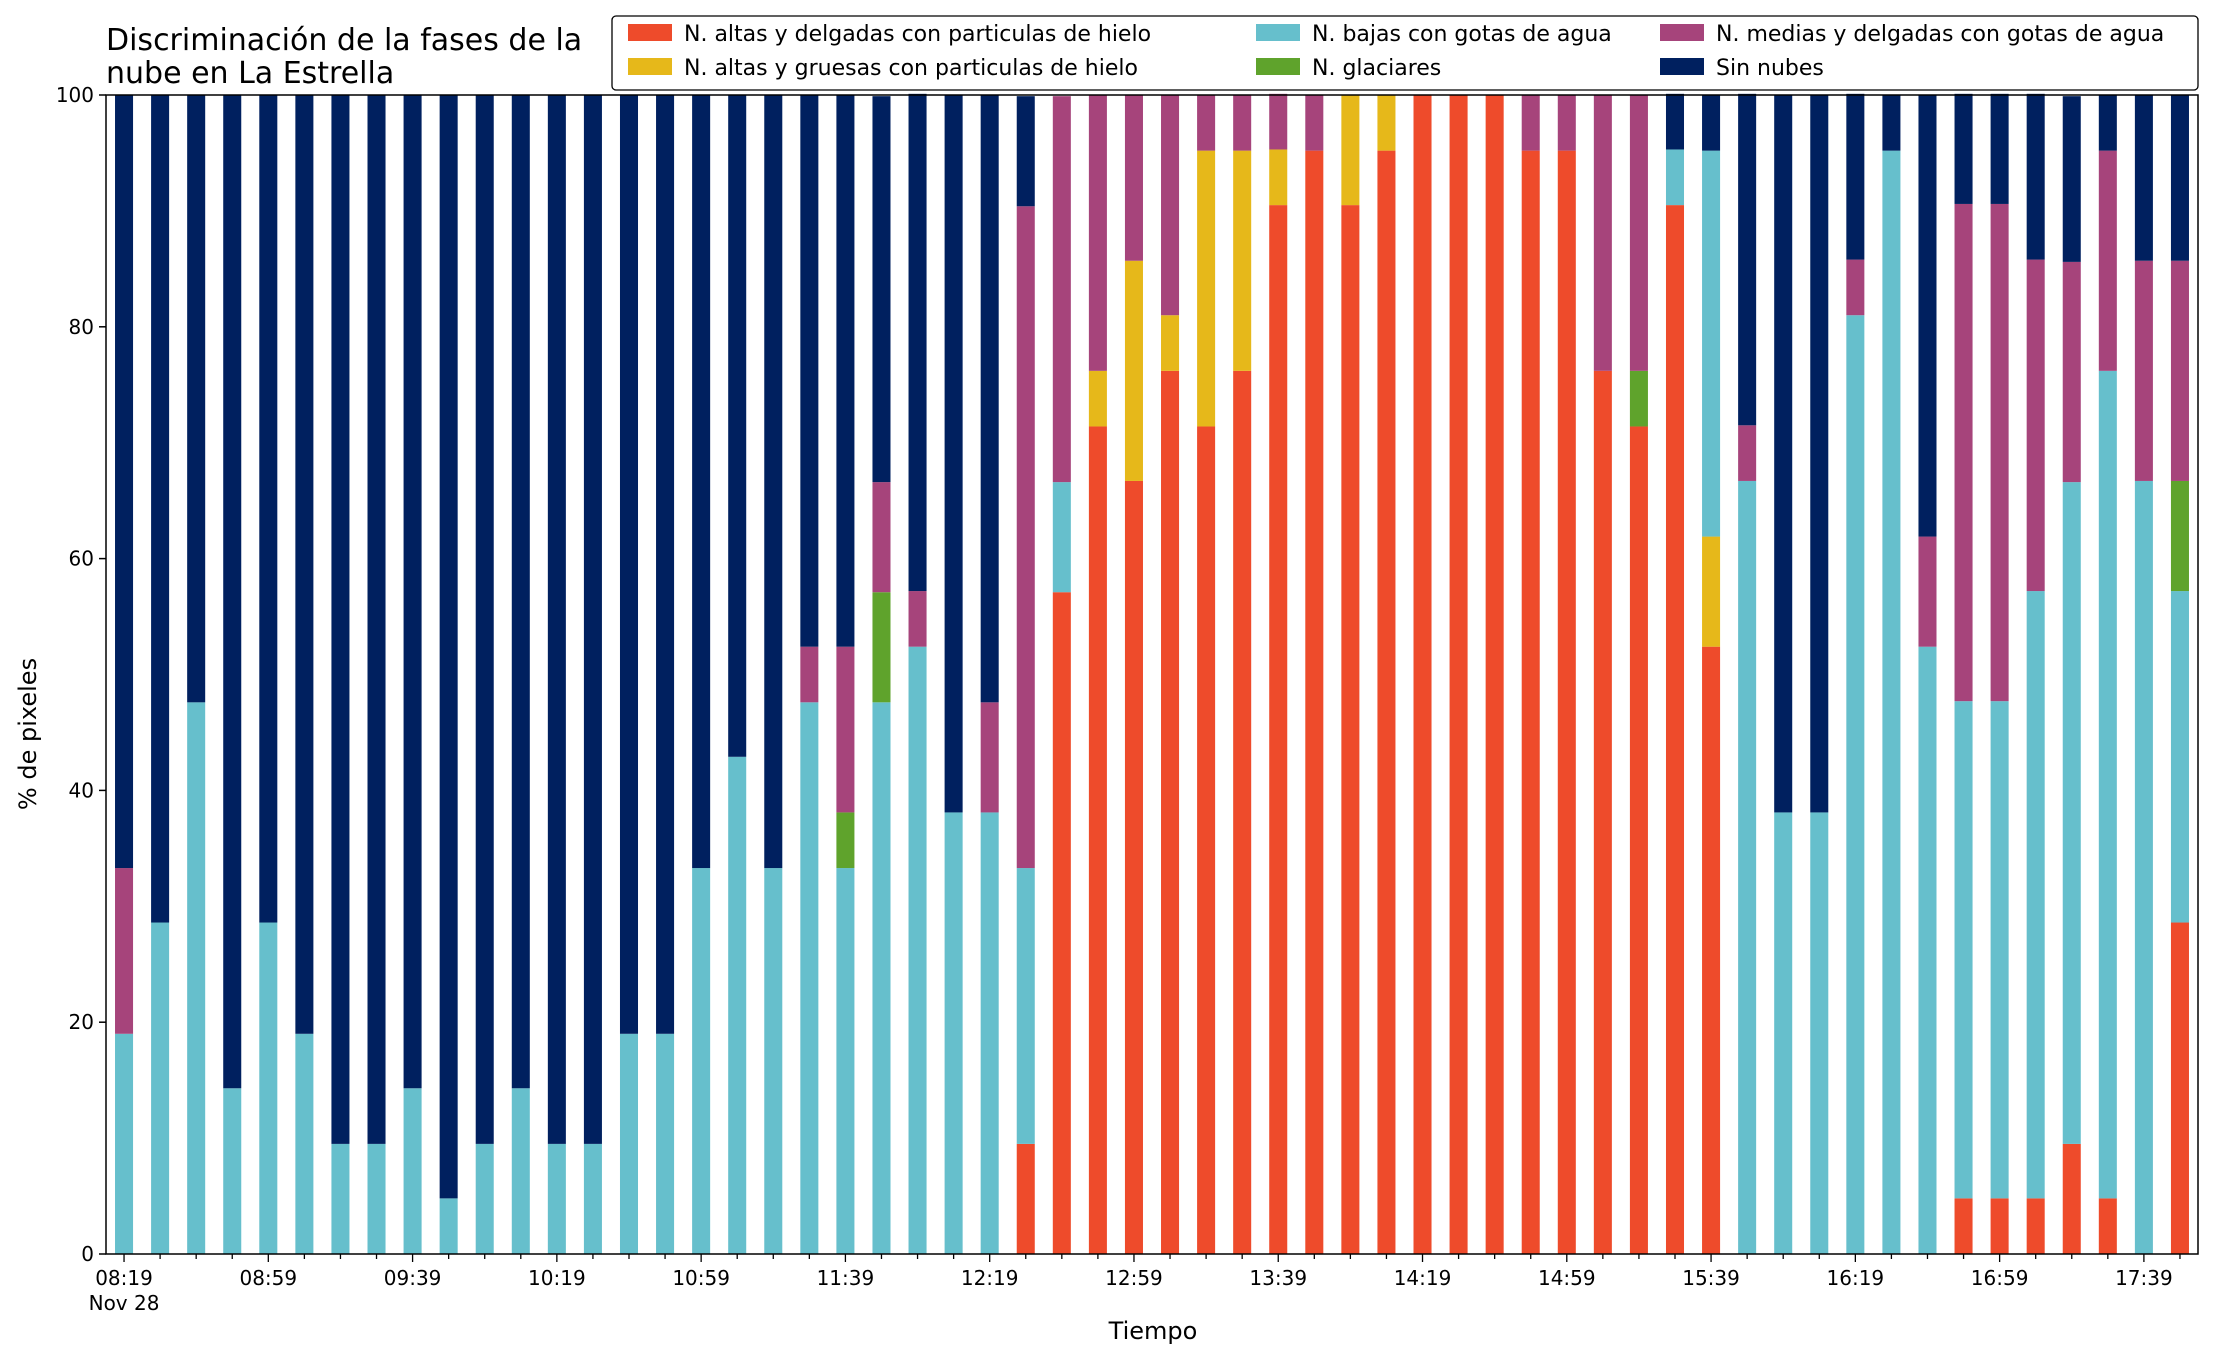 The width and height of the screenshot is (2216, 1355). Describe the element at coordinates (75, 95) in the screenshot. I see `y-tick-label: 100` at that location.